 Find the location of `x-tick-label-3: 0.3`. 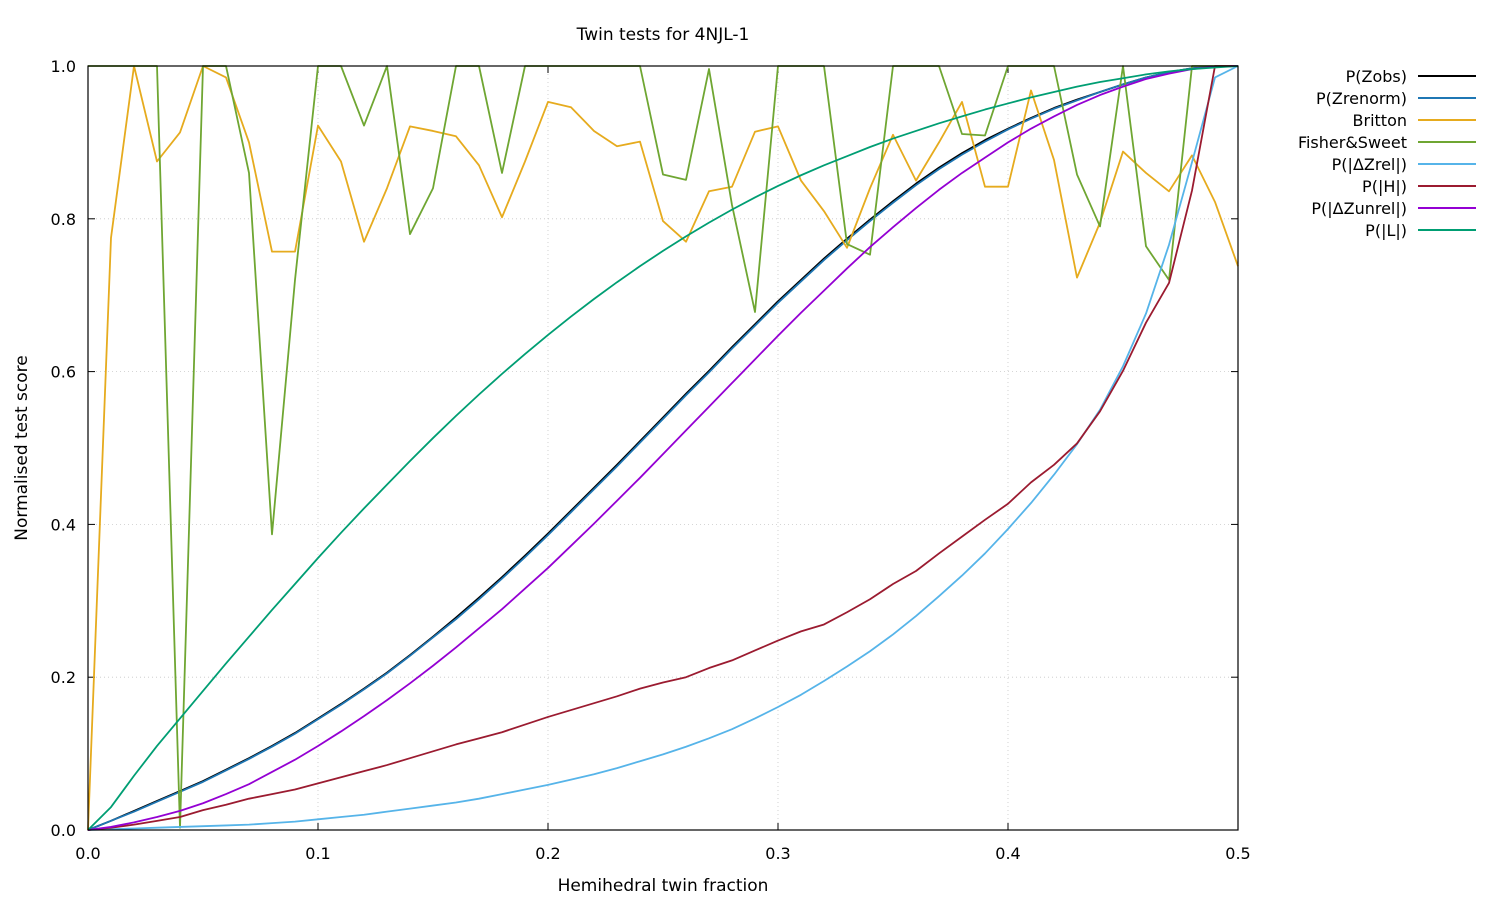

x-tick-label-3: 0.3 is located at coordinates (777, 853).